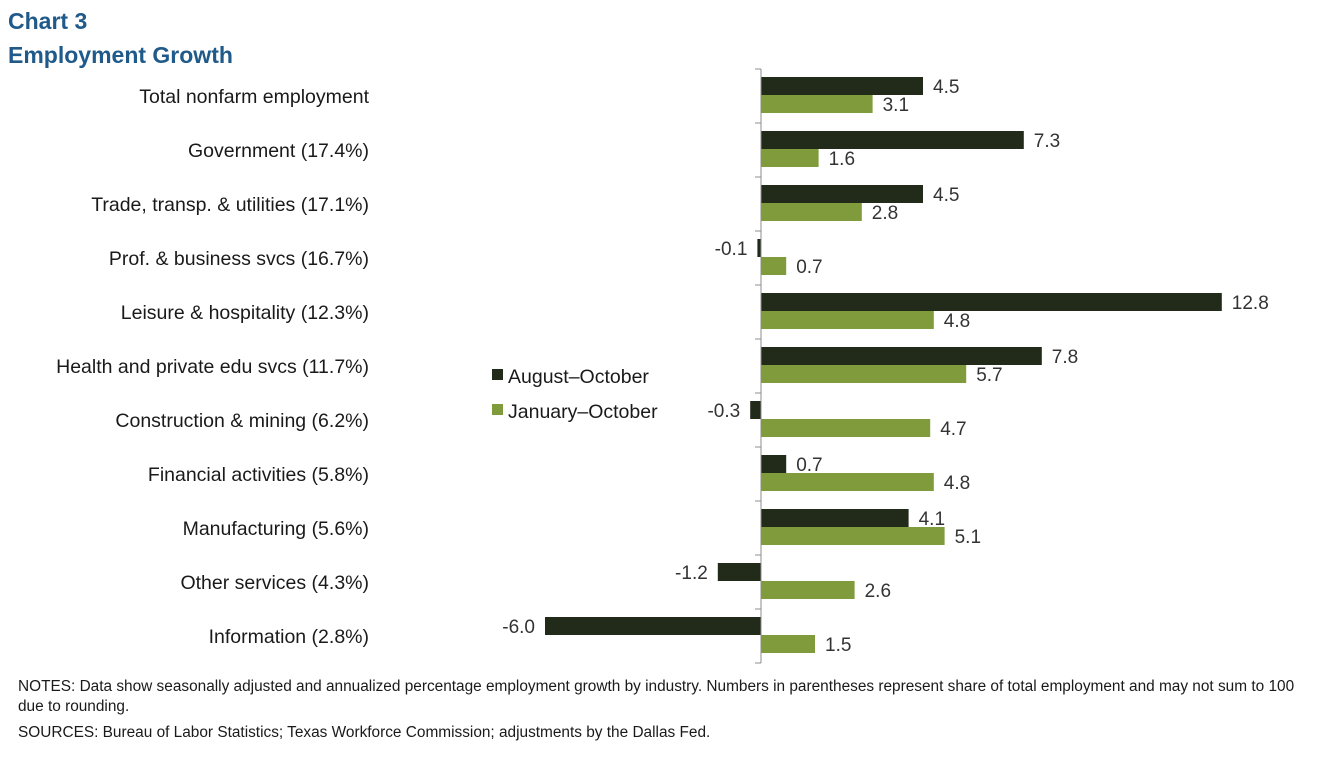 The width and height of the screenshot is (1343, 760). What do you see at coordinates (932, 519) in the screenshot?
I see `data-label: 4.1` at bounding box center [932, 519].